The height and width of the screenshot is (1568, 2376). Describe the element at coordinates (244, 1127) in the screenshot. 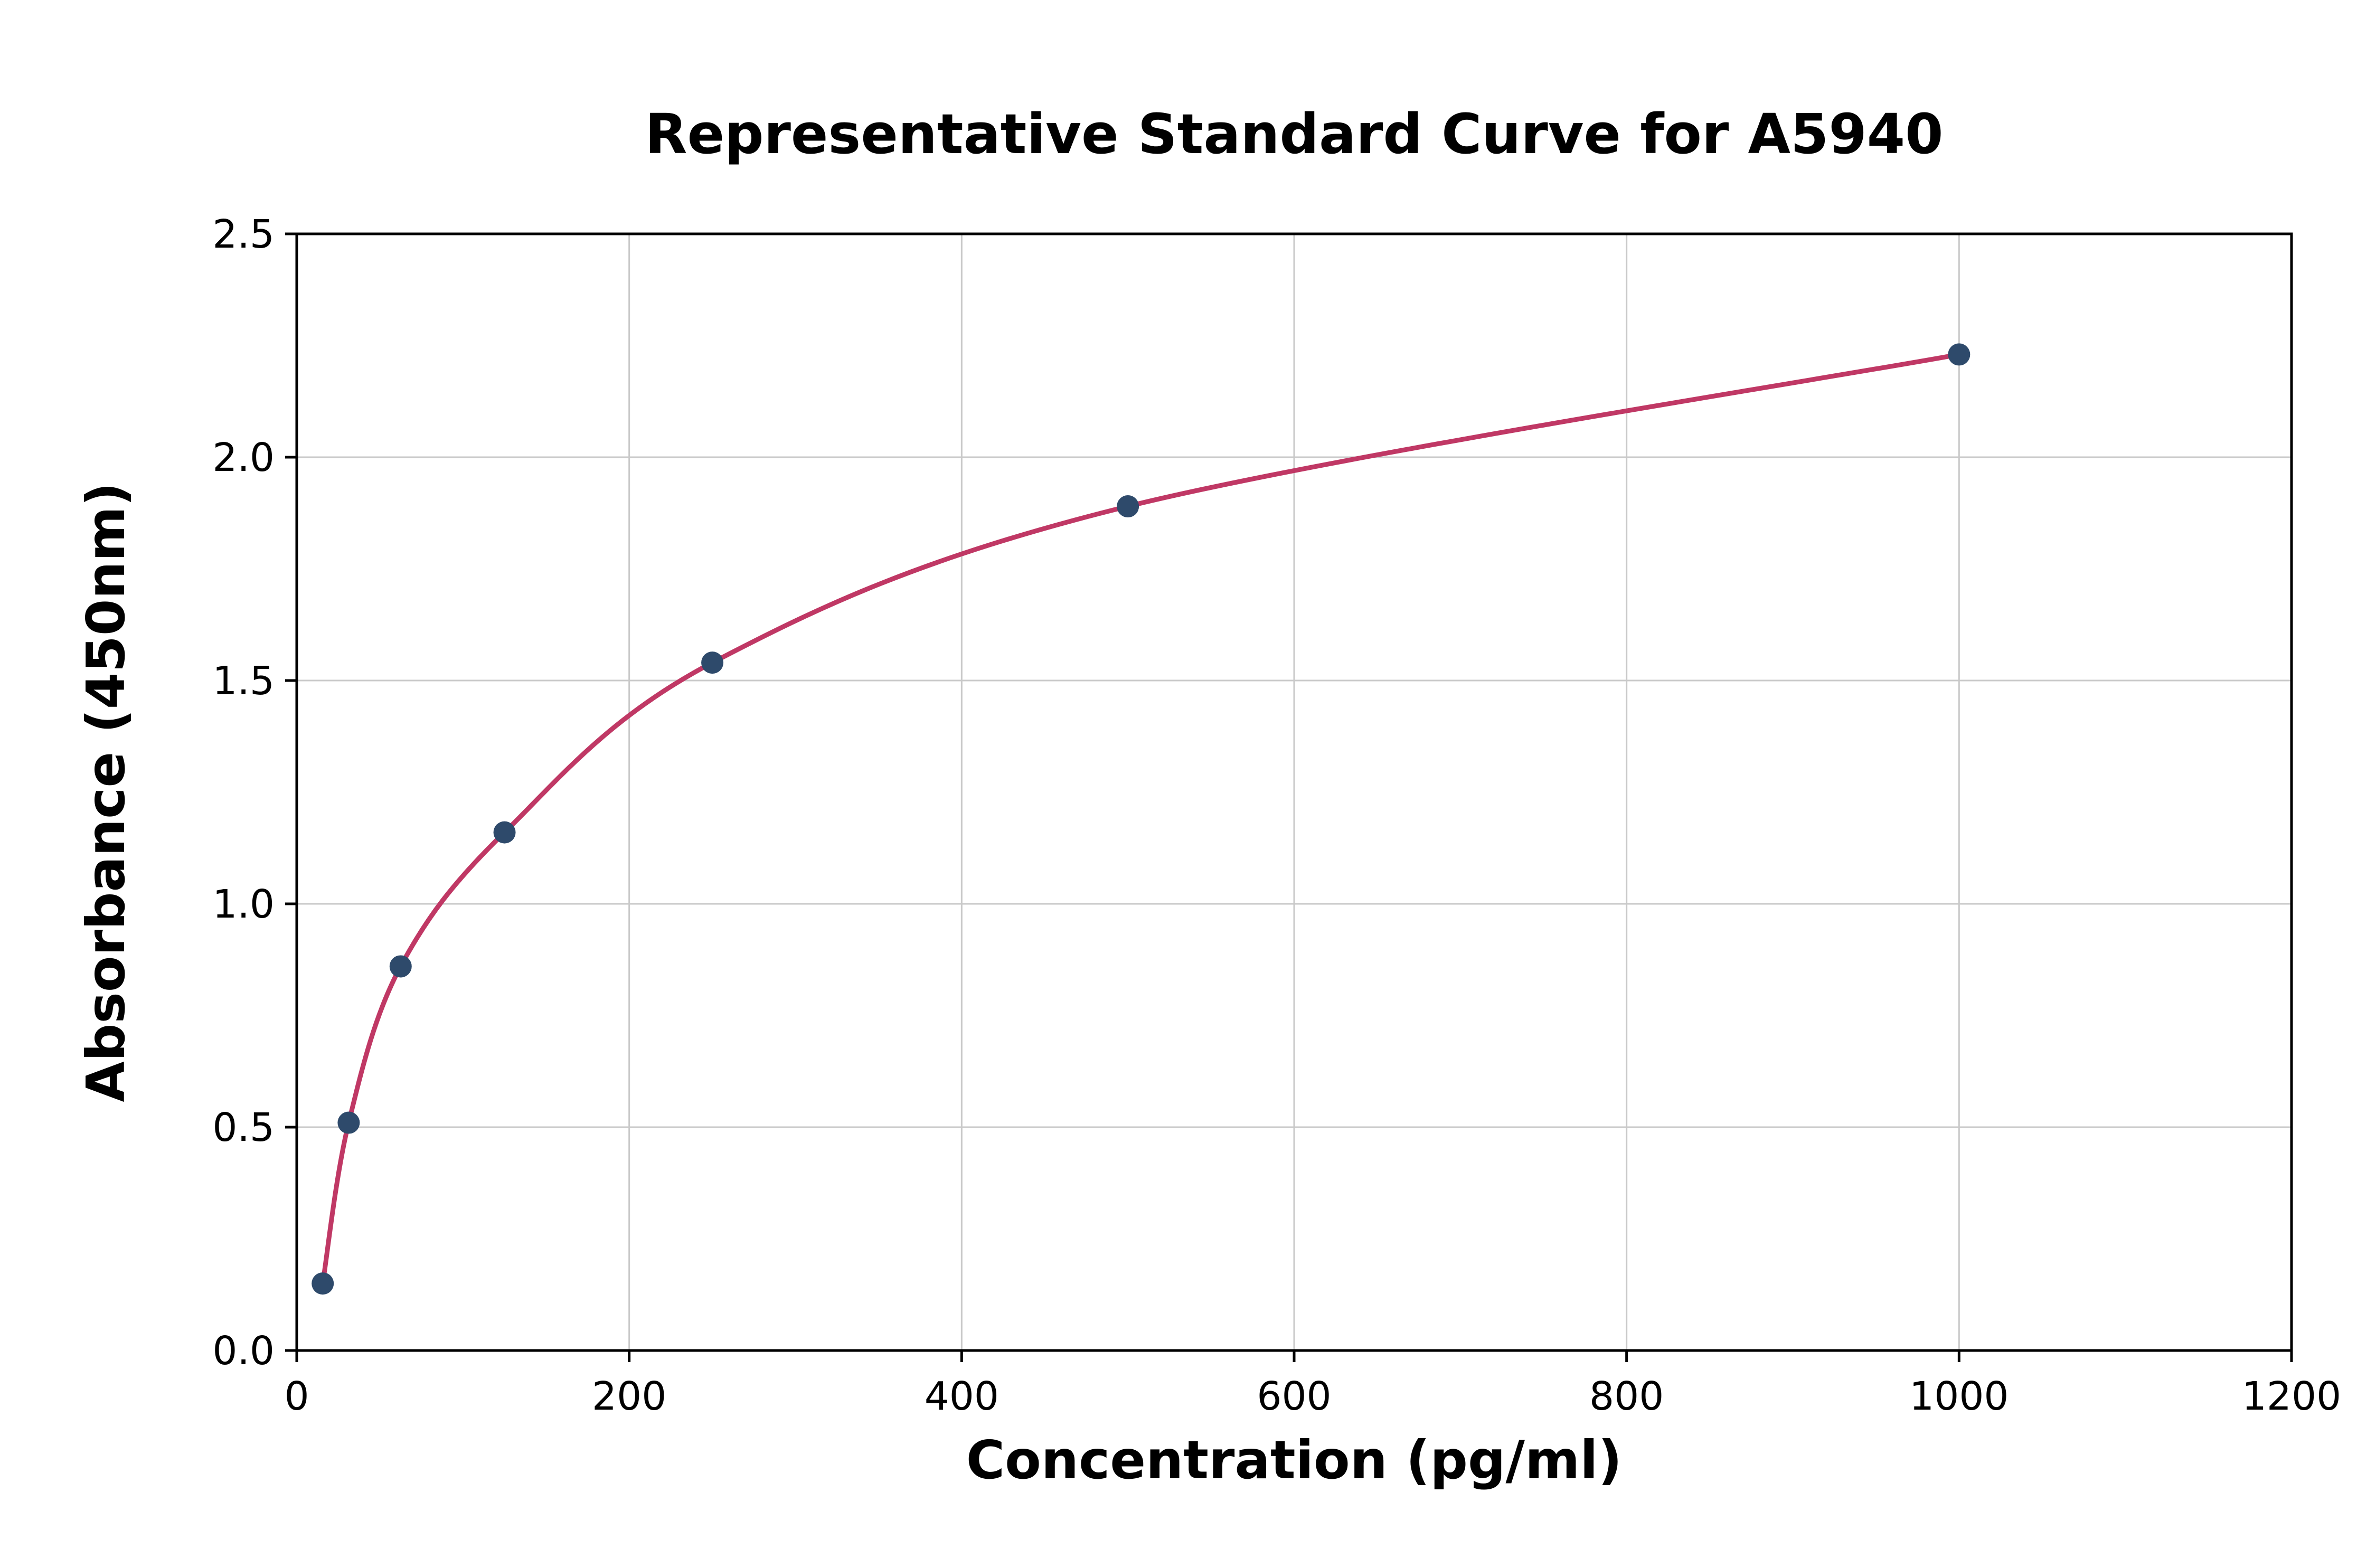

I see `y-tick-label: 0.5` at that location.